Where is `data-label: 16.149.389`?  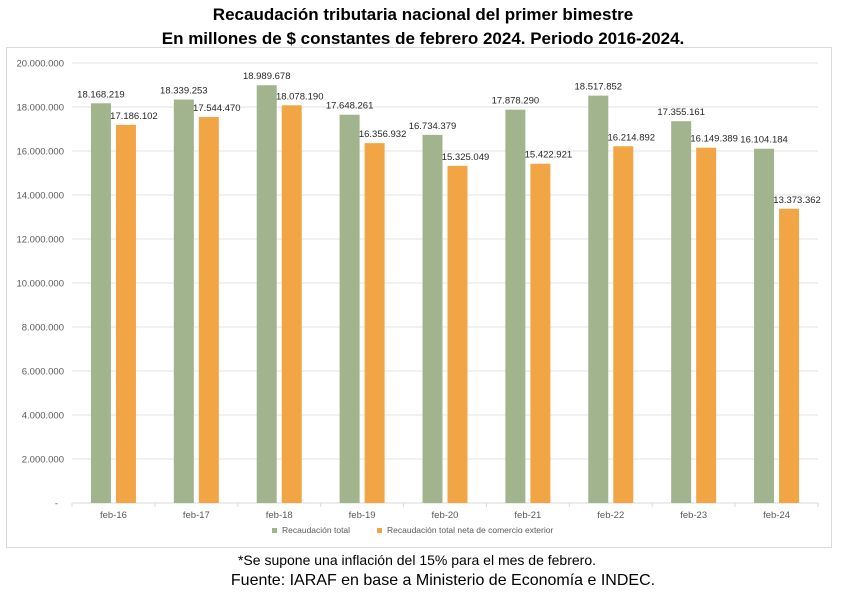
data-label: 16.149.389 is located at coordinates (714, 139).